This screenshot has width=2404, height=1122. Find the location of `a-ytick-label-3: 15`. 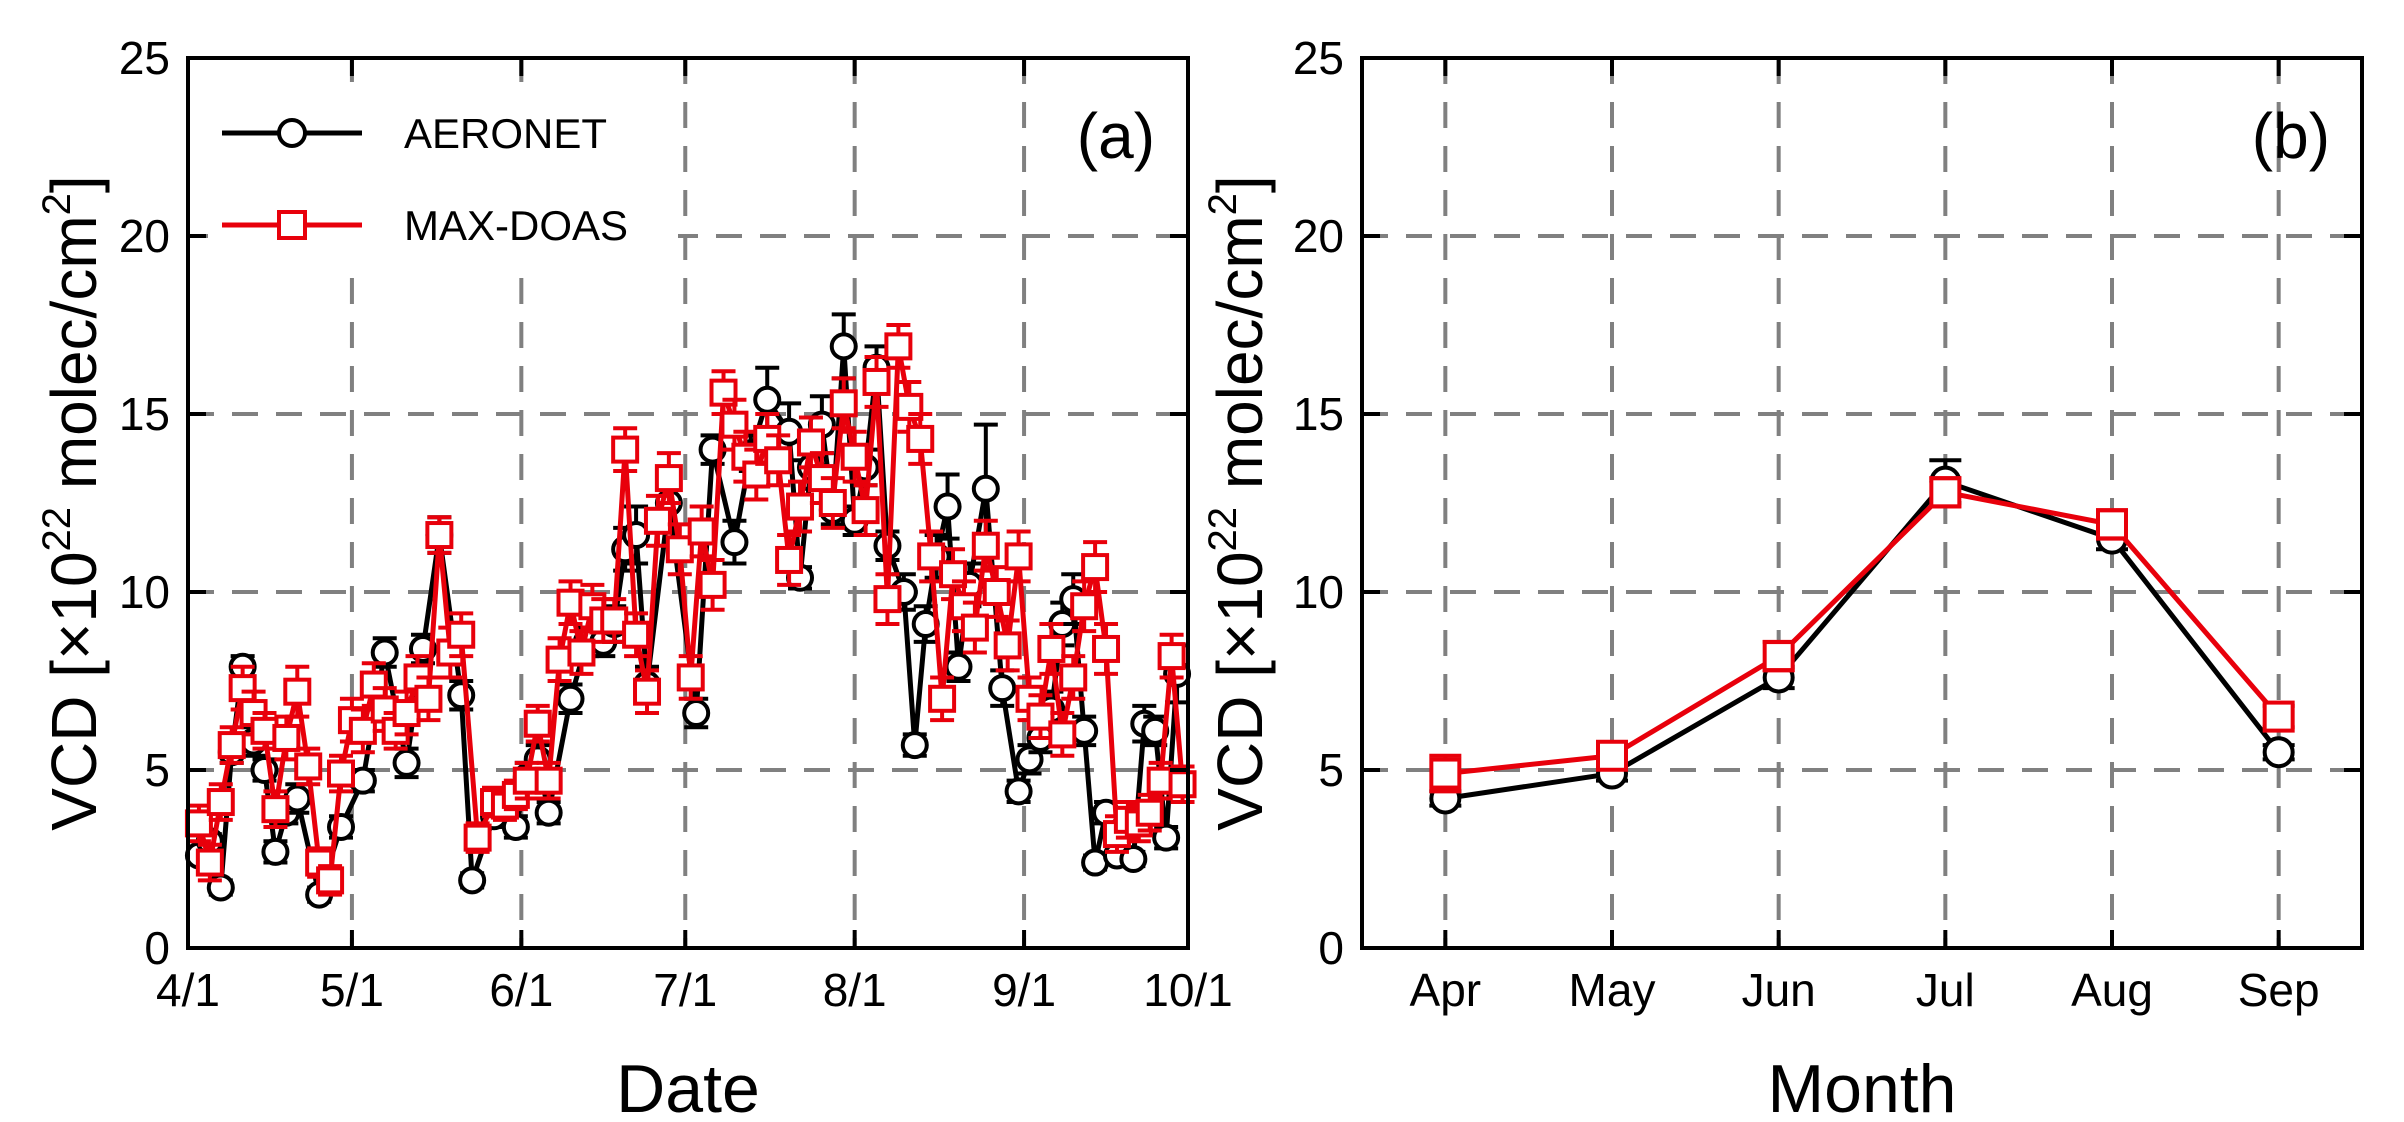

a-ytick-label-3: 15 is located at coordinates (144, 414).